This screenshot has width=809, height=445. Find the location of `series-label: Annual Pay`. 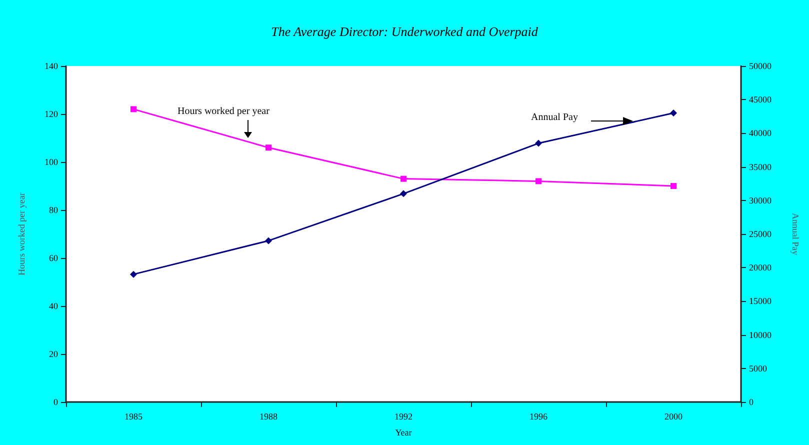

series-label: Annual Pay is located at coordinates (554, 118).